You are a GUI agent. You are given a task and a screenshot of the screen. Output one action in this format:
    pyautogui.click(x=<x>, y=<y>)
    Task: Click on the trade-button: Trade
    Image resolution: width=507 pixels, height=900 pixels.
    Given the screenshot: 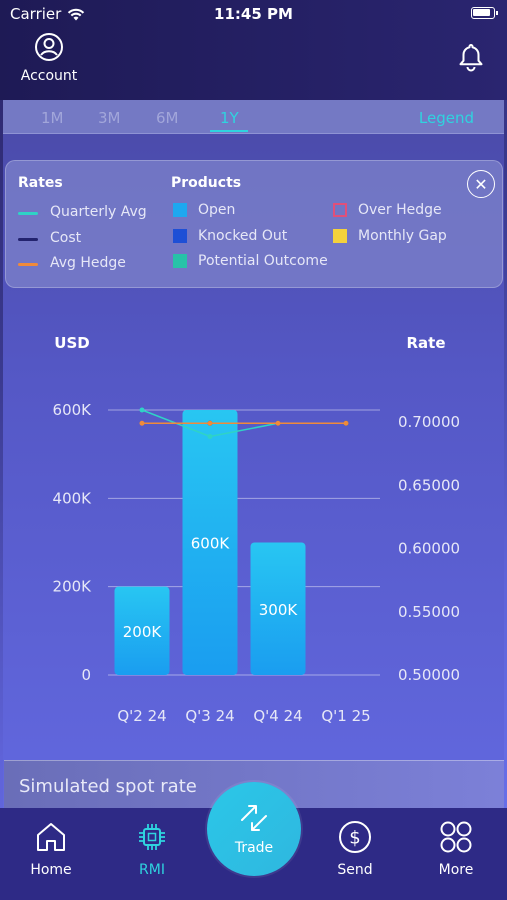 What is the action you would take?
    pyautogui.click(x=254, y=829)
    